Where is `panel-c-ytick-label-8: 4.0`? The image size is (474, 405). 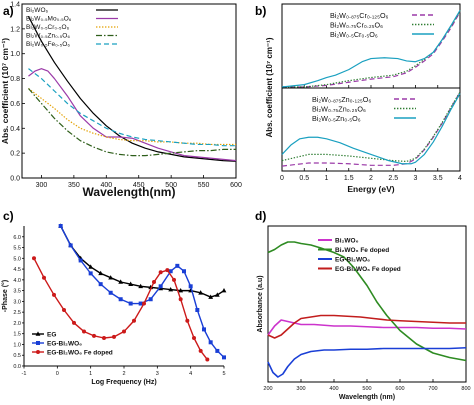 panel-c-ytick-label-8: 4.0 is located at coordinates (17, 281).